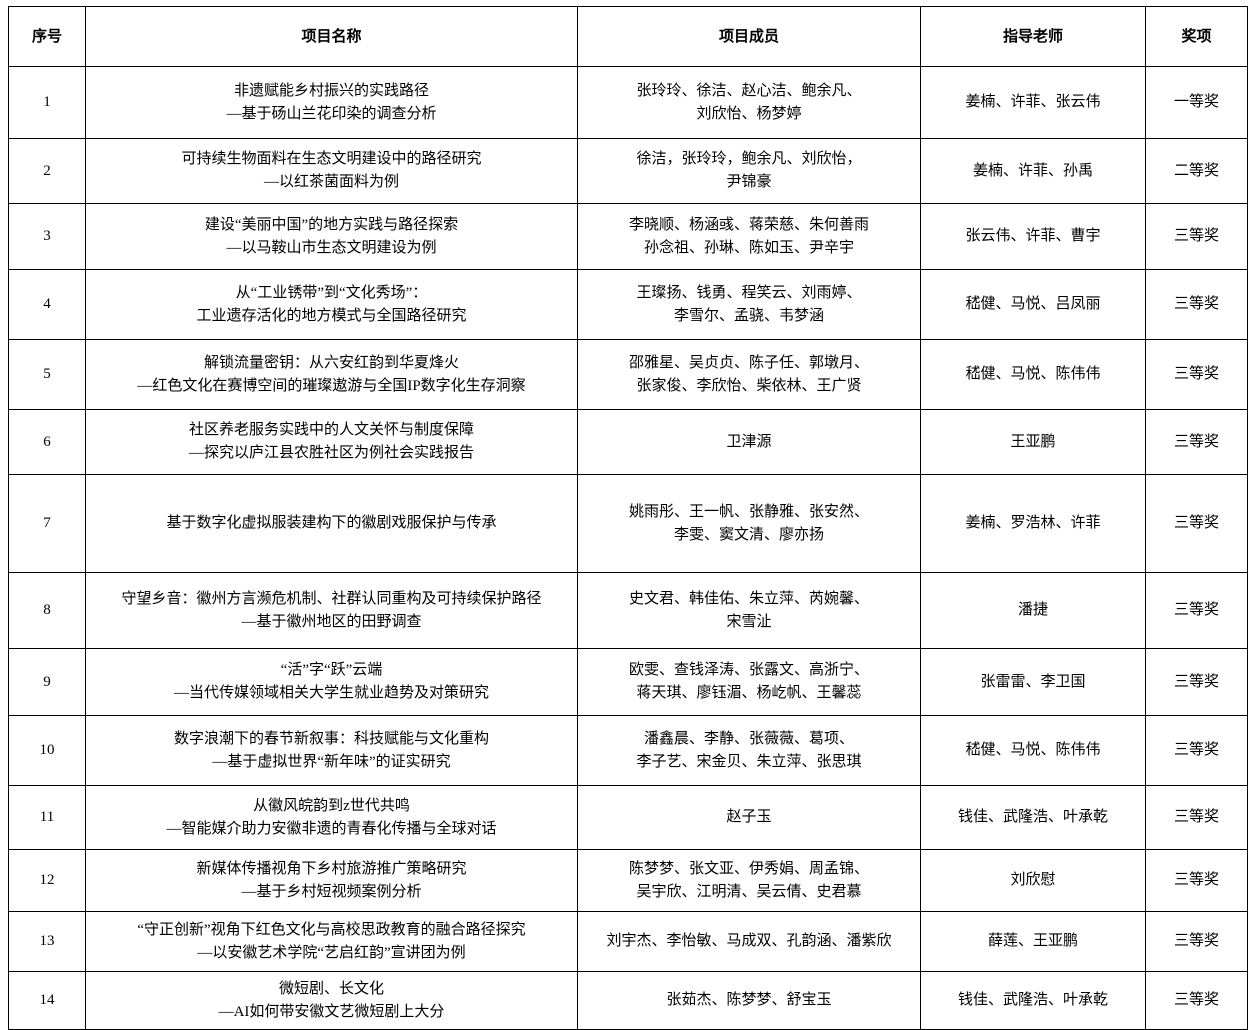 This screenshot has width=1255, height=1030. What do you see at coordinates (749, 941) in the screenshot?
I see `cell-project-members: 刘宇杰、李怡敏、马成双、孔韵涵、潘紫欣` at bounding box center [749, 941].